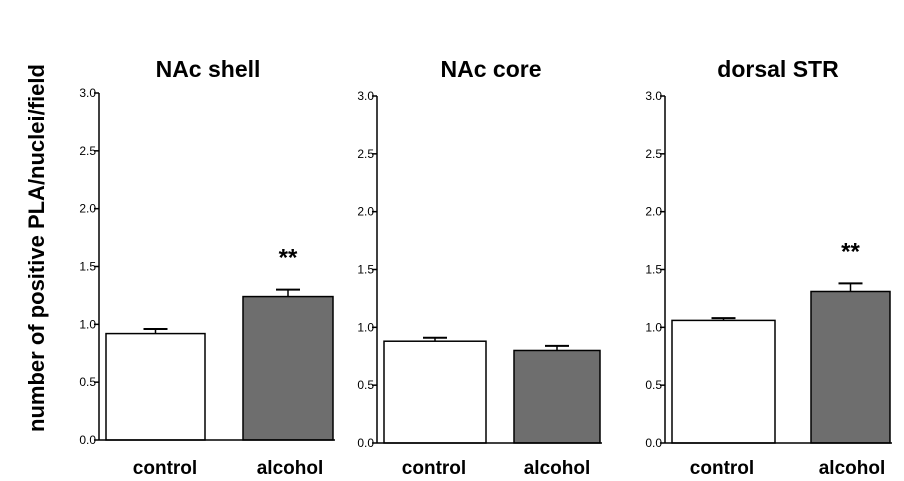 The height and width of the screenshot is (481, 904). Describe the element at coordinates (36, 248) in the screenshot. I see `y-axis-label: number of positive PLA/nuclei/field` at that location.